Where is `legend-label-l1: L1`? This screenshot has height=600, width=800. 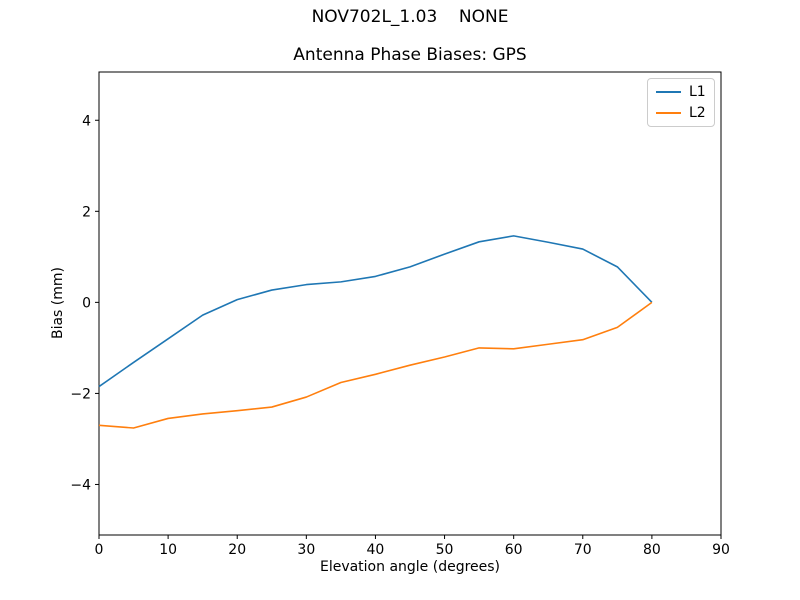
legend-label-l1: L1 is located at coordinates (697, 92).